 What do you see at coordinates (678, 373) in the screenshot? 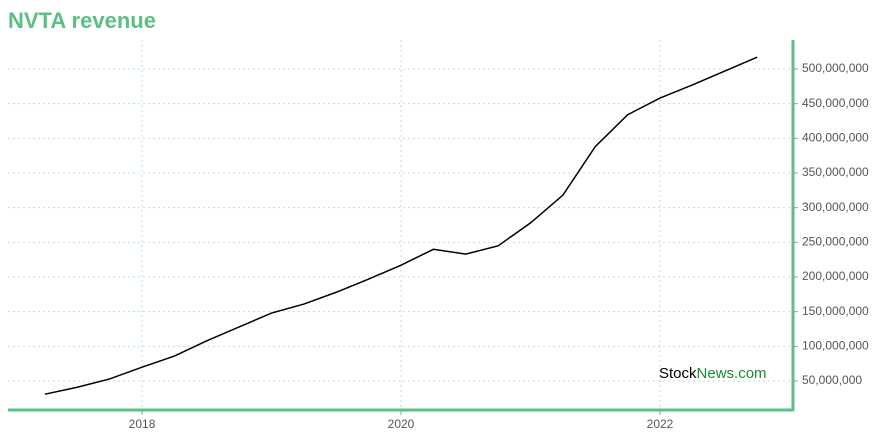
I see `watermark-brand: Stock` at bounding box center [678, 373].